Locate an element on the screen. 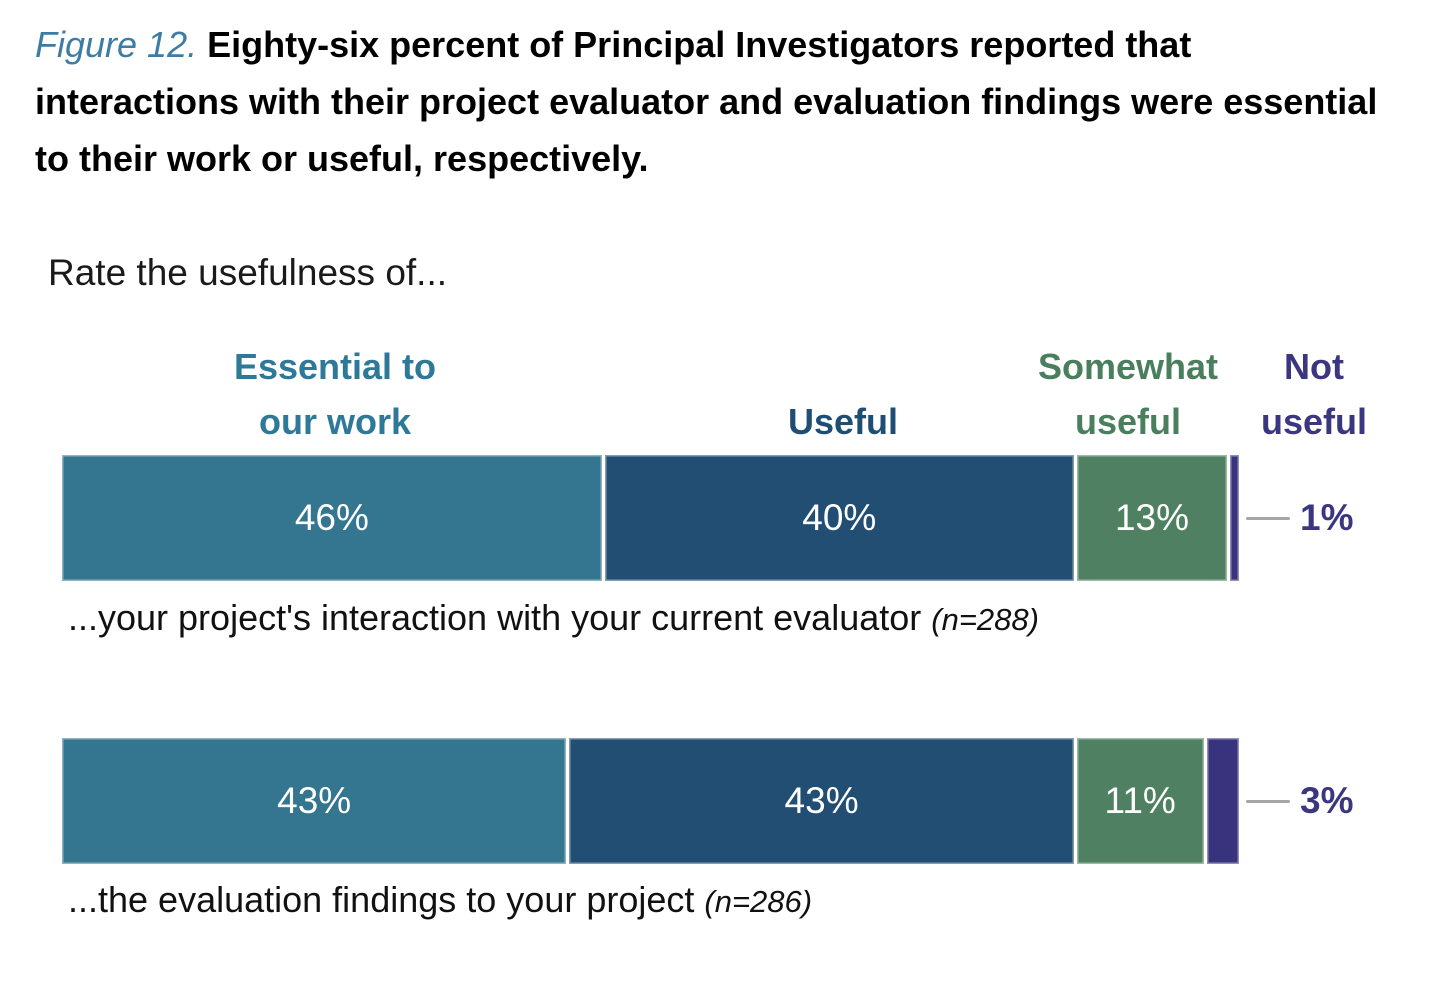 This screenshot has width=1440, height=999. bar-row-evaluator-interaction: 46% 40% 13% 1% is located at coordinates (707, 518).